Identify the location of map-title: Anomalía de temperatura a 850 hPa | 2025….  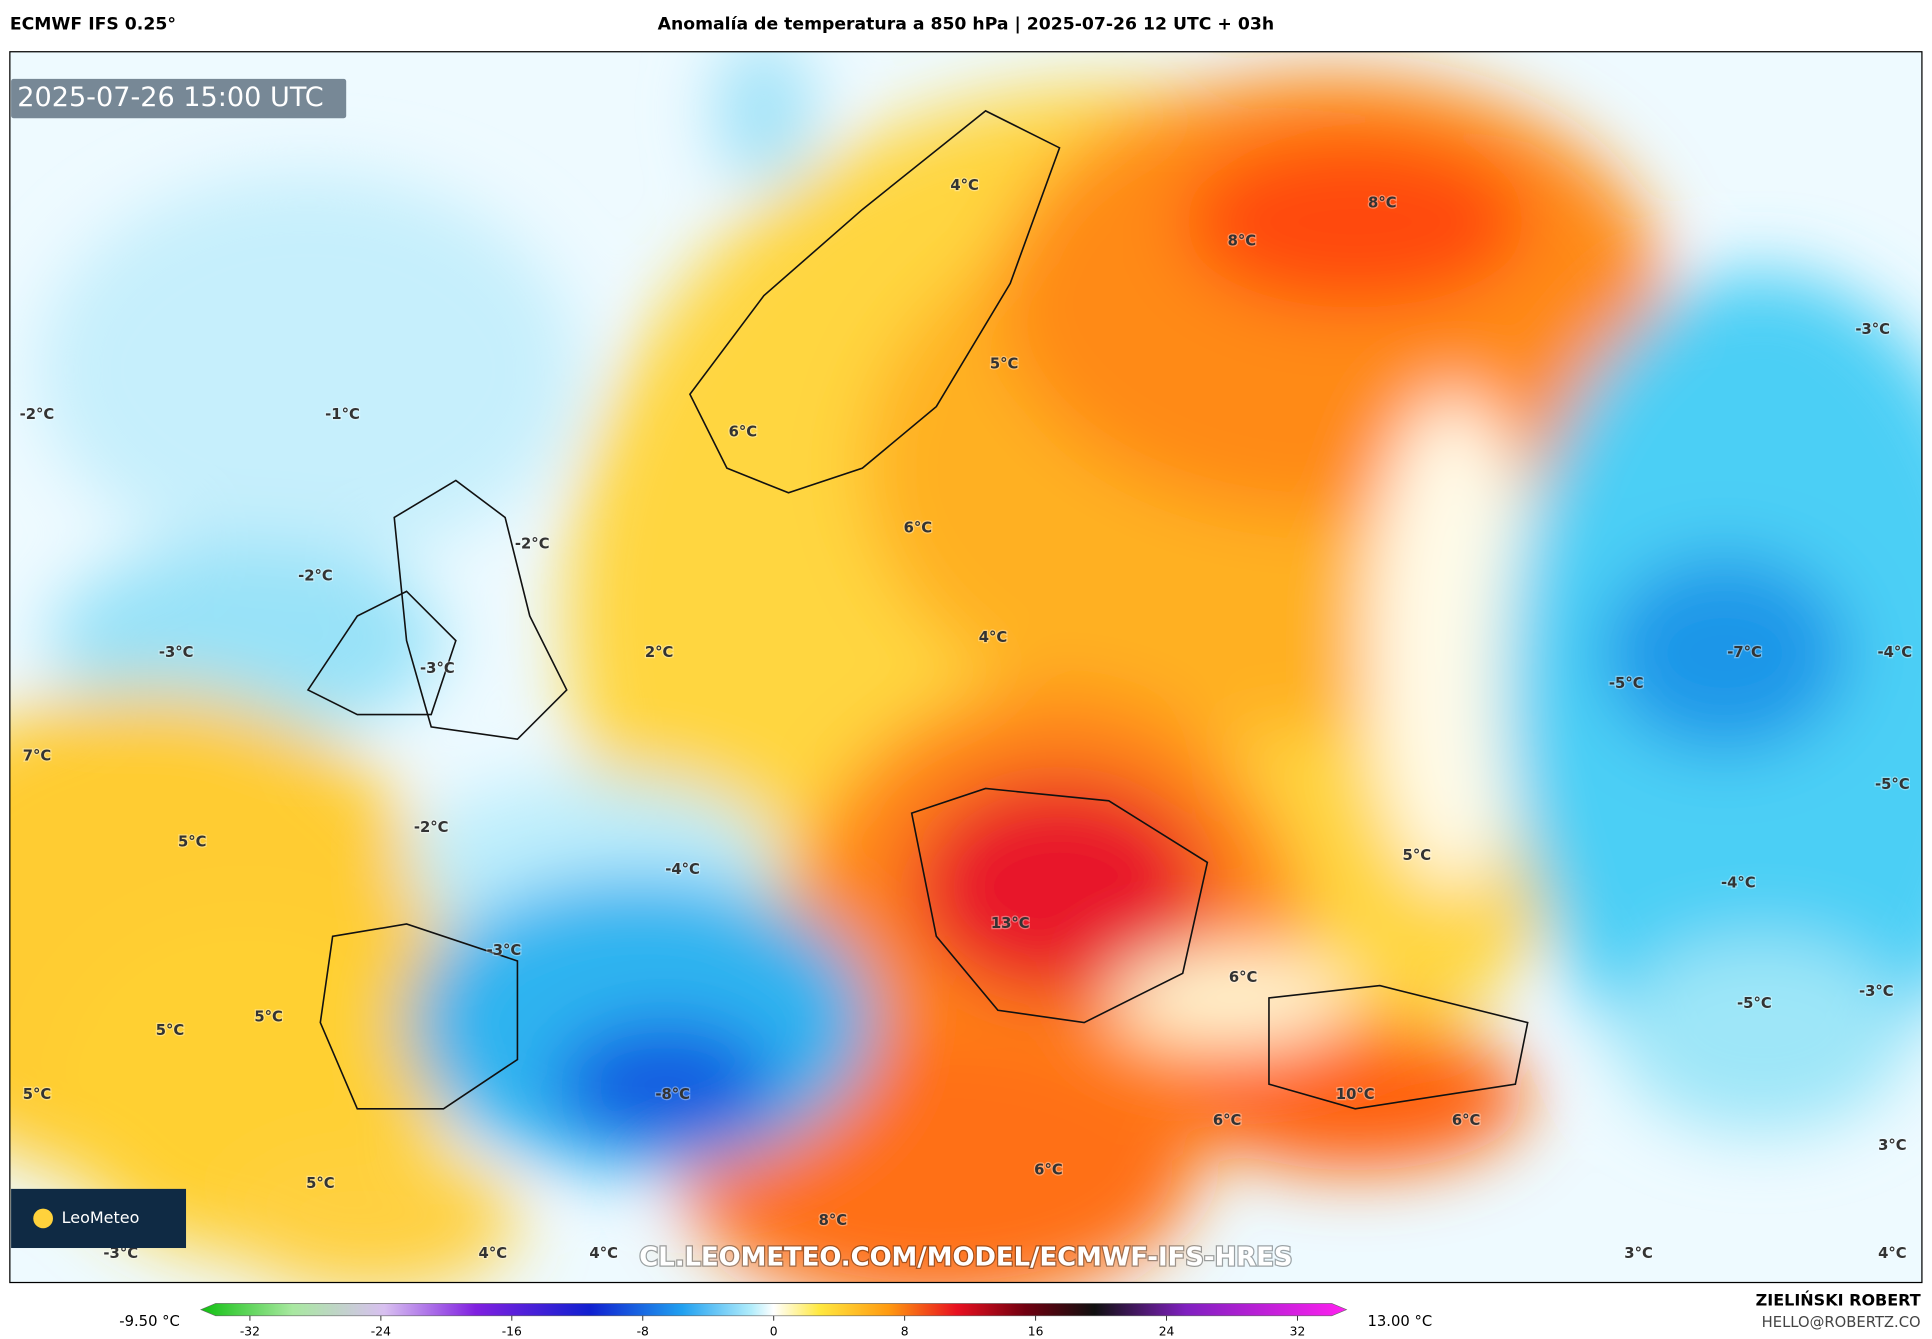
(966, 25).